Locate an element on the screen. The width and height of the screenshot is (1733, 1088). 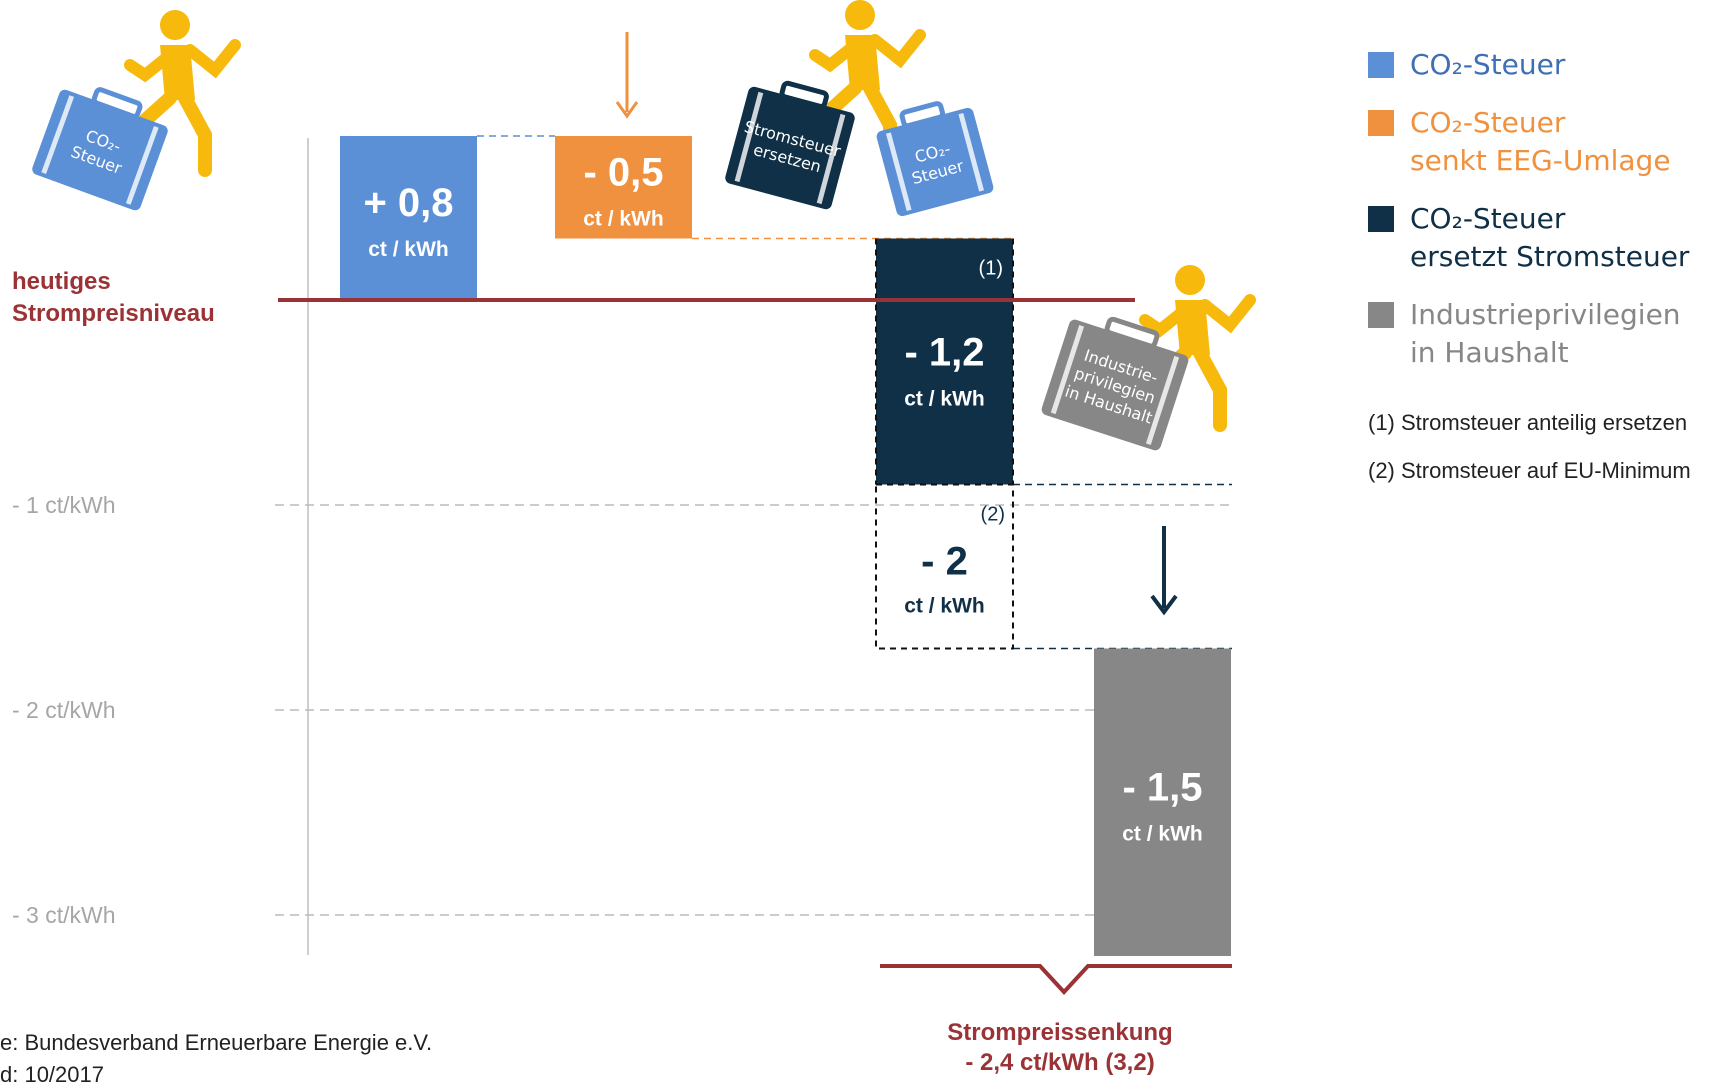
bar-value-label: - 2 is located at coordinates (944, 562).